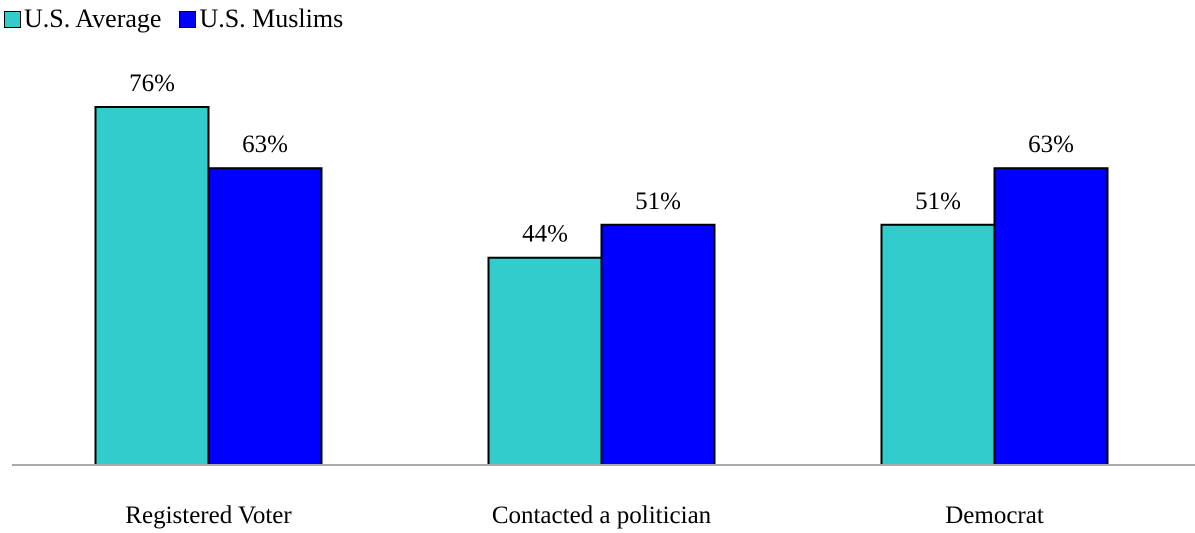 This screenshot has height=533, width=1195. What do you see at coordinates (271, 18) in the screenshot?
I see `legend-label-us-muslims: U.S. Muslims` at bounding box center [271, 18].